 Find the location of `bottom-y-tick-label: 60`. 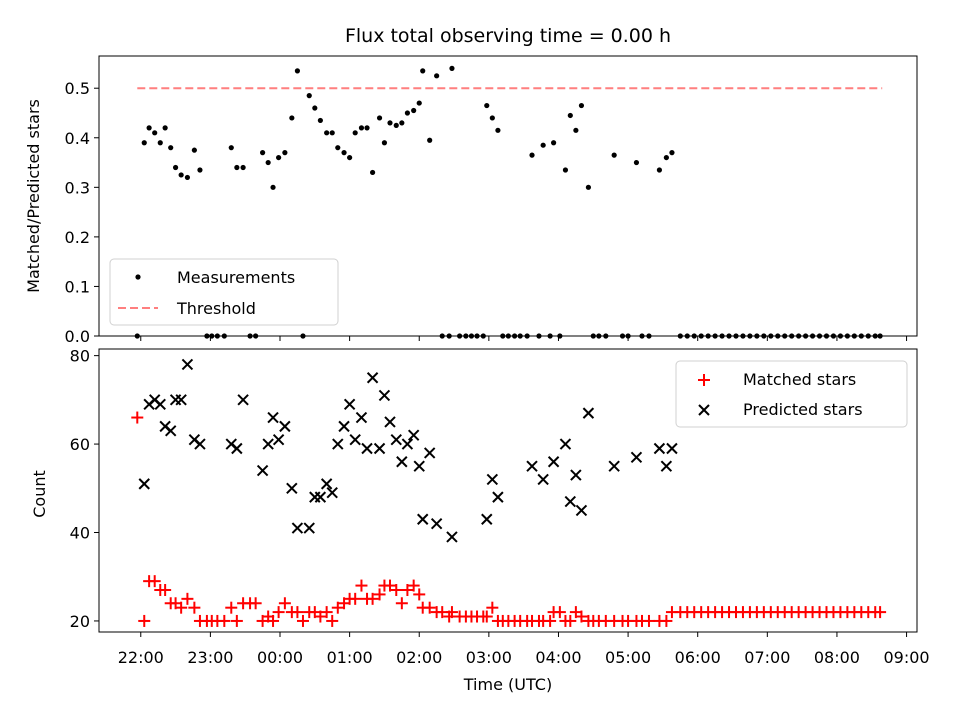

bottom-y-tick-label: 60 is located at coordinates (80, 444).